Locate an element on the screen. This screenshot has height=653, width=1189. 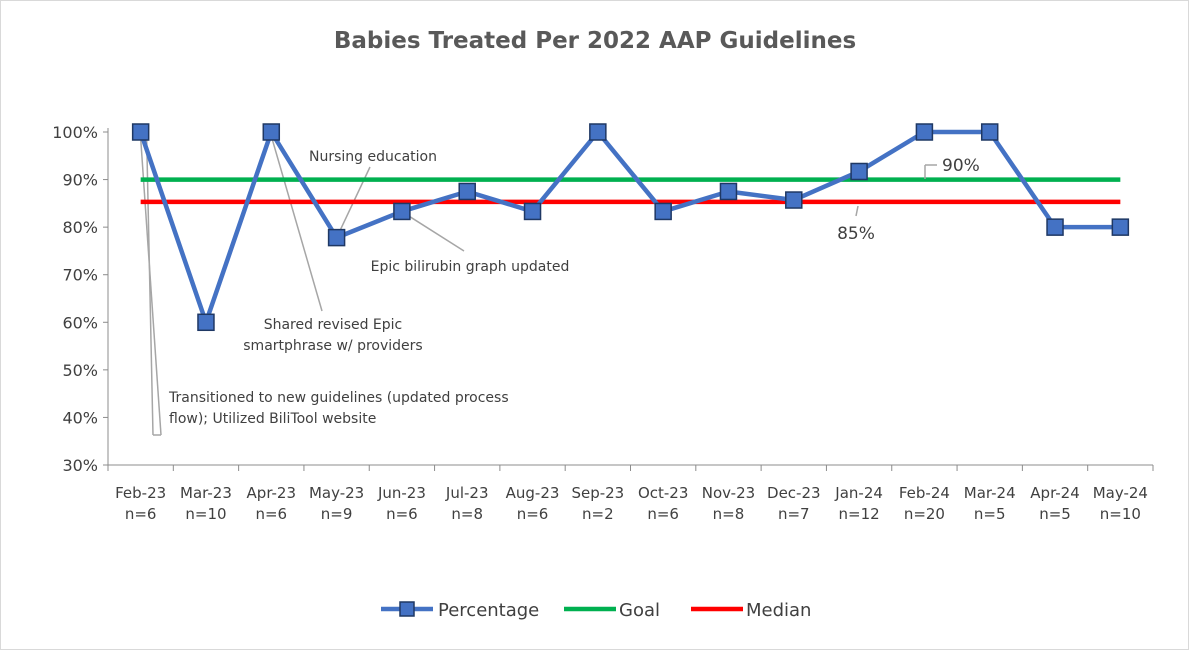
x-tick-label: Jun-23 is located at coordinates (401, 493).